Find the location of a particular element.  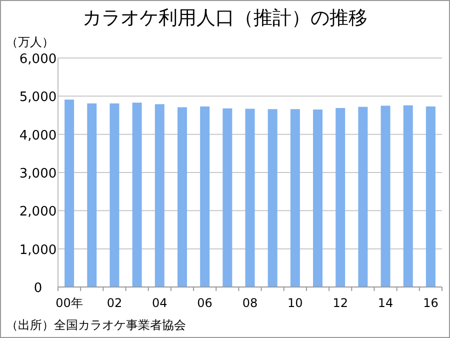

y-tick-label: 3,000 is located at coordinates (38, 174).